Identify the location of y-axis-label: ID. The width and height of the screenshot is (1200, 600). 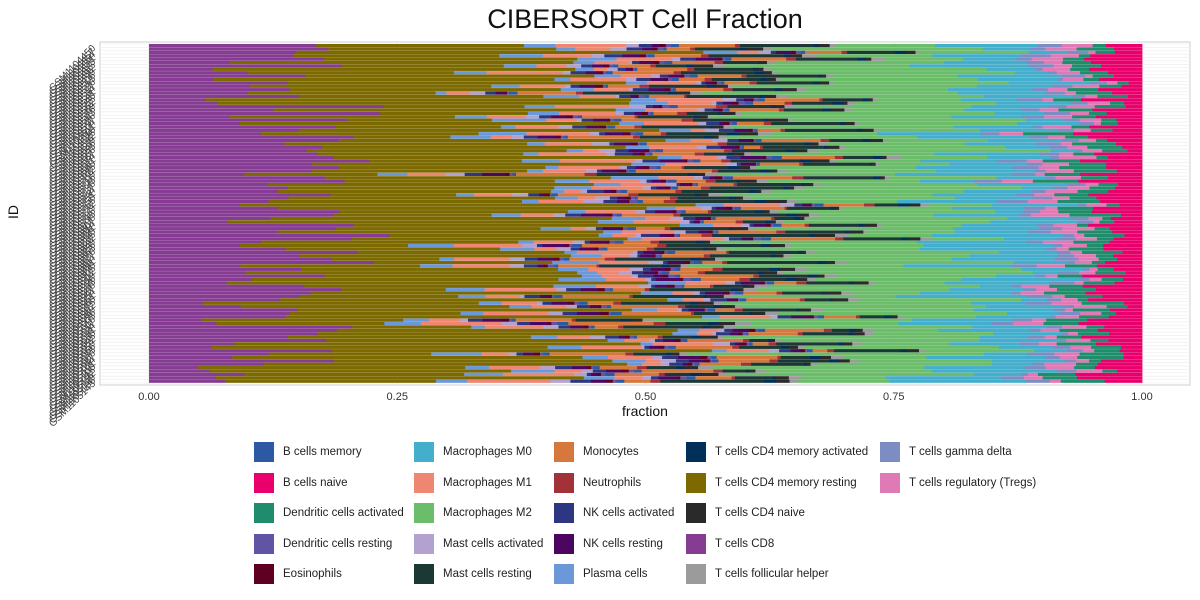
(13, 212).